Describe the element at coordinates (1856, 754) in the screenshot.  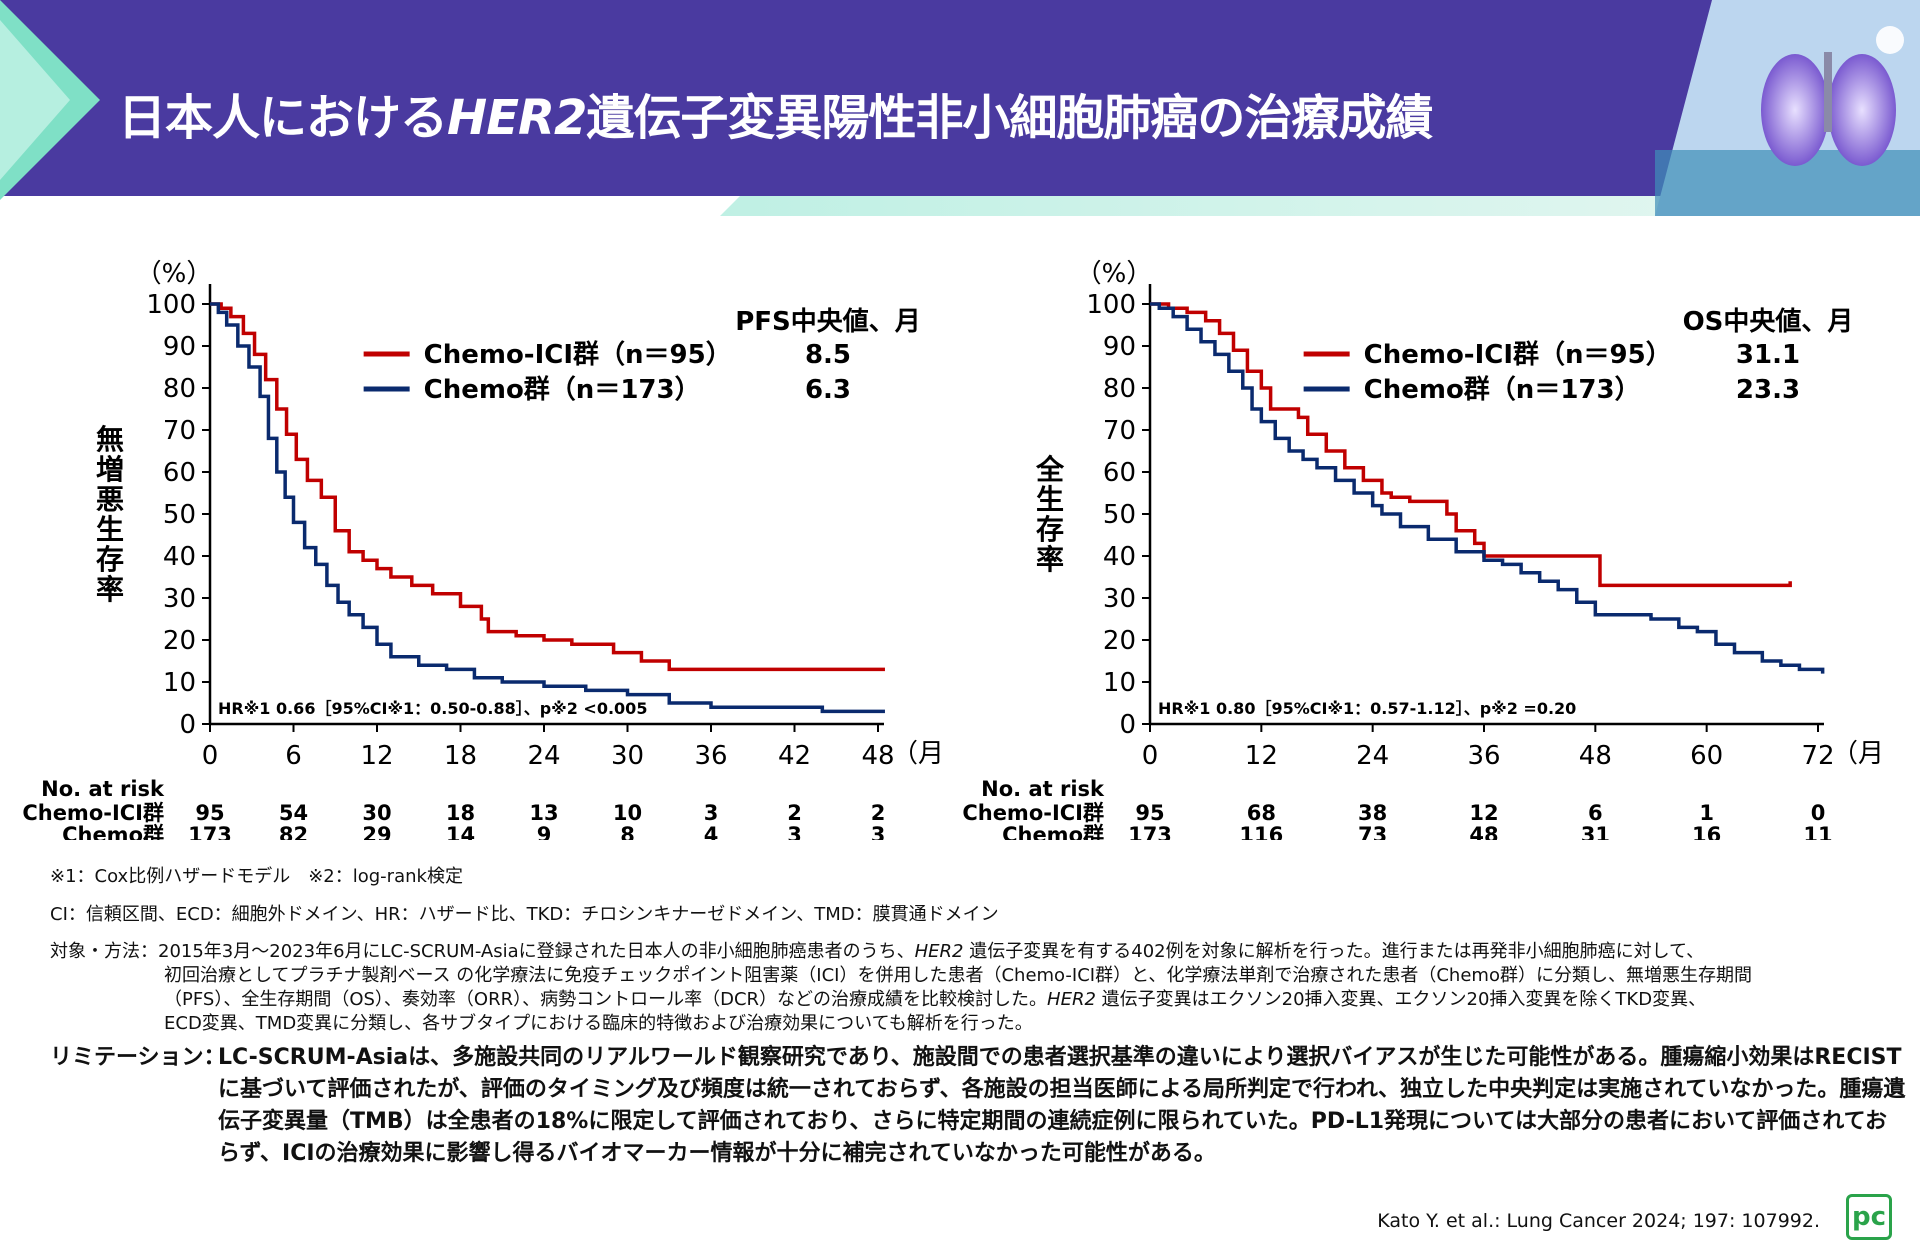
I see `x-unit-label: （月）` at that location.